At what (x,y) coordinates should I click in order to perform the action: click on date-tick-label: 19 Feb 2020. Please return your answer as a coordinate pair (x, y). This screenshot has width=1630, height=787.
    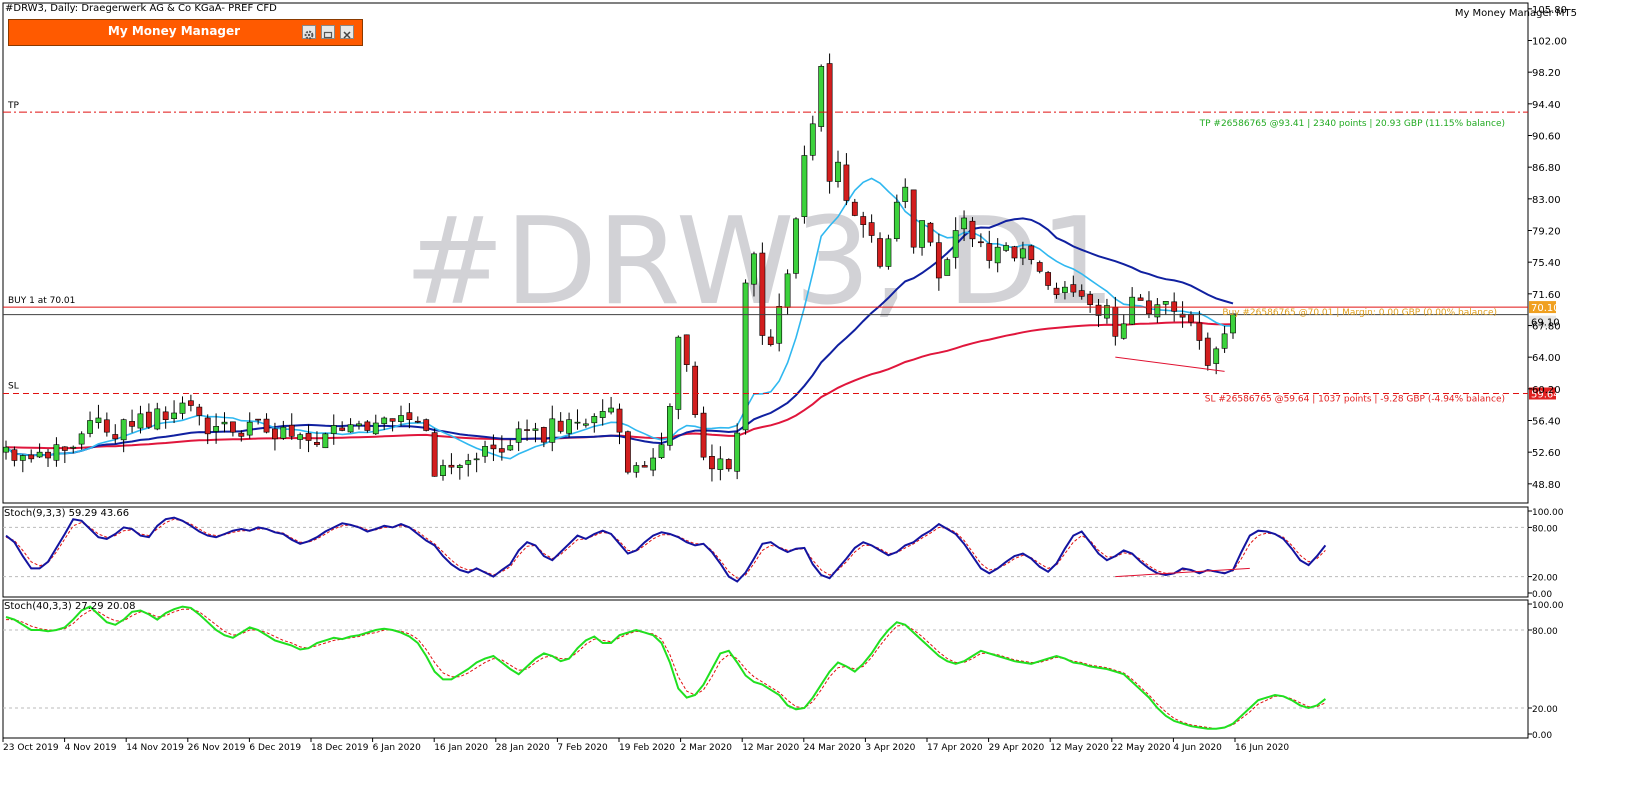
    Looking at the image, I should click on (647, 748).